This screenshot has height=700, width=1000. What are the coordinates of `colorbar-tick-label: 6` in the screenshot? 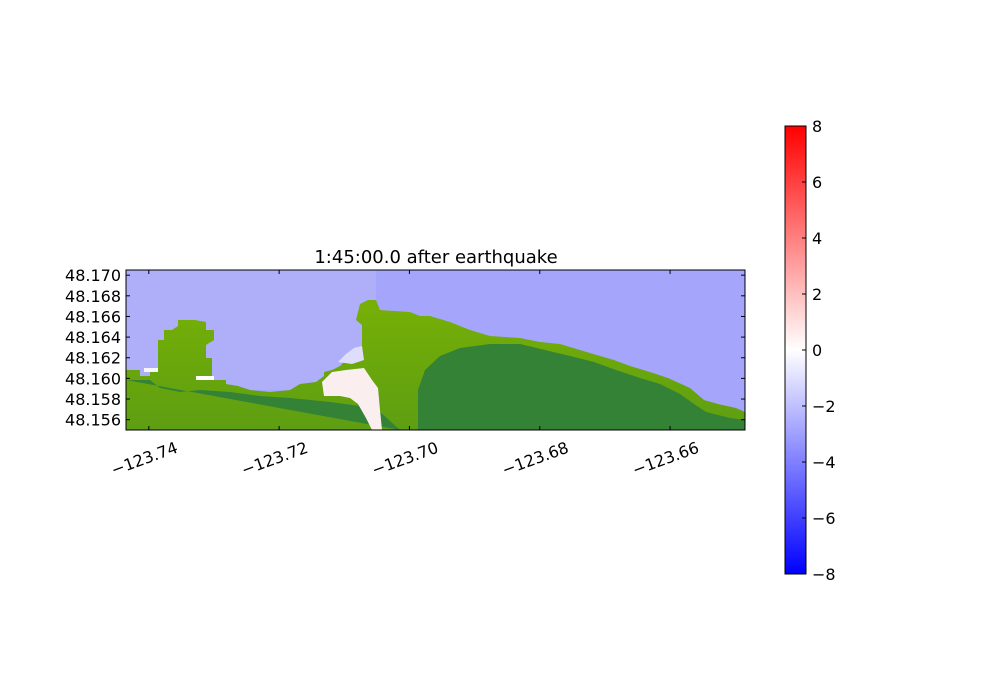 It's located at (817, 182).